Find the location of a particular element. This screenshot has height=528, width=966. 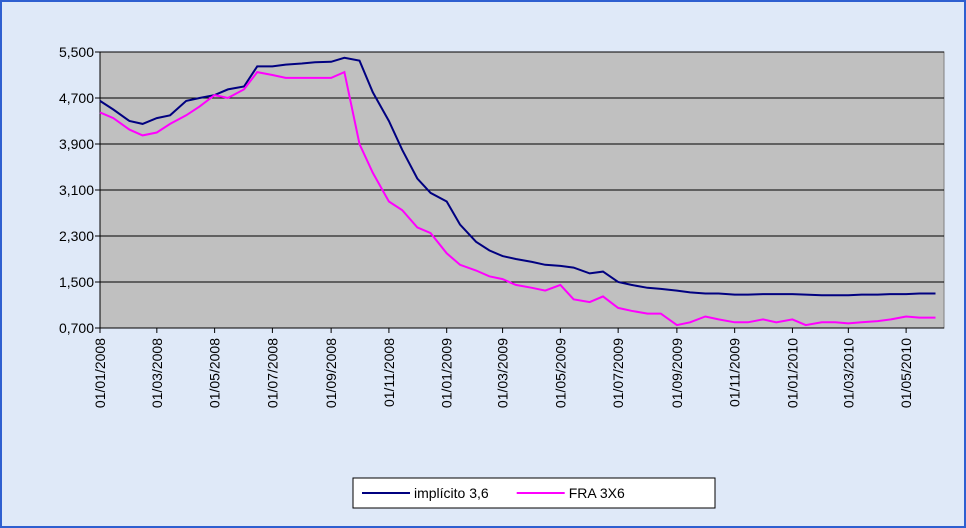

legend: implícito 3,6 FRA 3X6 is located at coordinates (534, 493).